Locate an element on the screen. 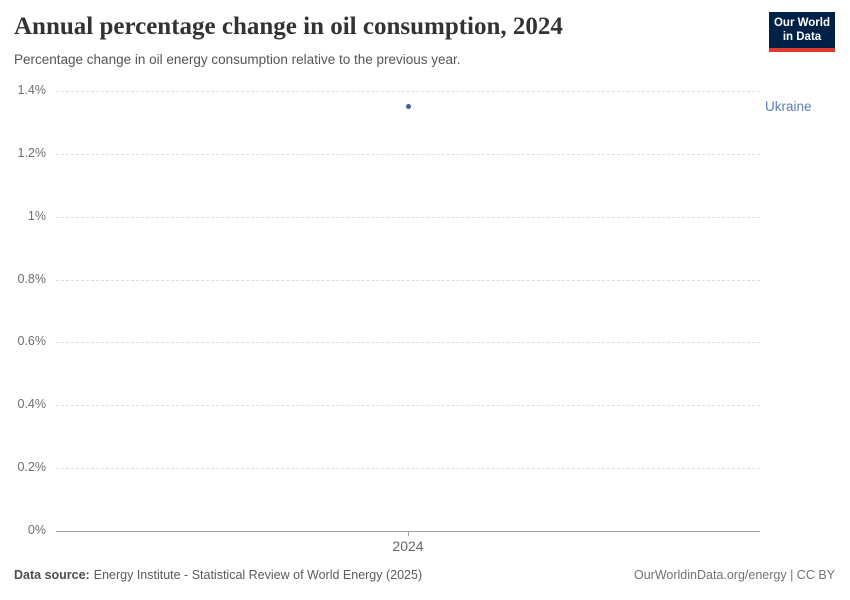 The image size is (850, 600). entity-label-ukraine: Ukraine is located at coordinates (788, 106).